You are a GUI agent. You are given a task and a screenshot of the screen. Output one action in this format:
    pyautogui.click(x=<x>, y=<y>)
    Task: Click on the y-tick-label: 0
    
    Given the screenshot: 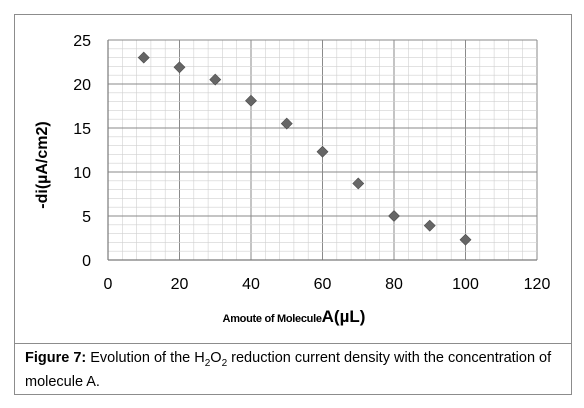 What is the action you would take?
    pyautogui.click(x=86, y=261)
    